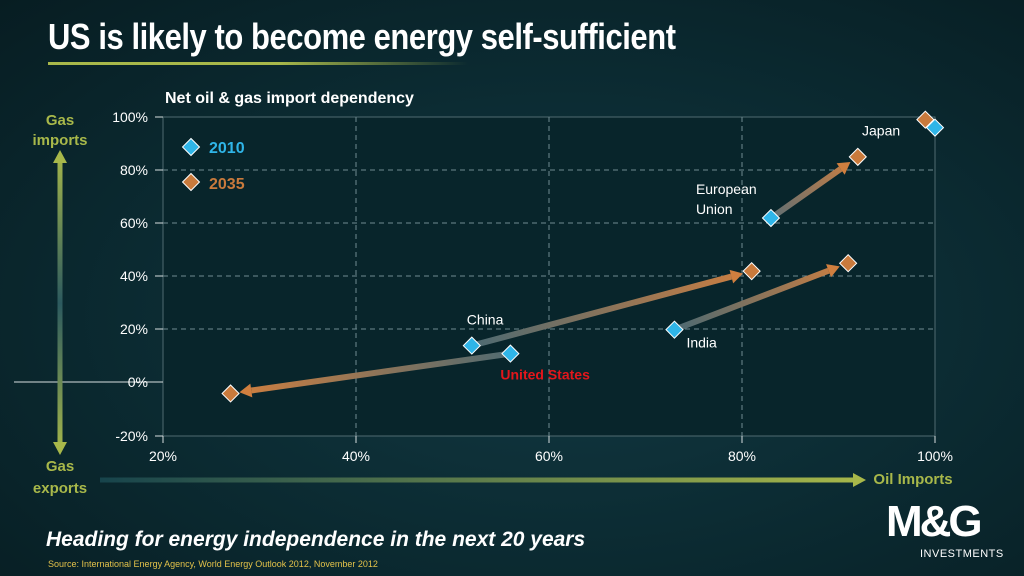 The image size is (1024, 576). I want to click on title-underline, so click(258, 63).